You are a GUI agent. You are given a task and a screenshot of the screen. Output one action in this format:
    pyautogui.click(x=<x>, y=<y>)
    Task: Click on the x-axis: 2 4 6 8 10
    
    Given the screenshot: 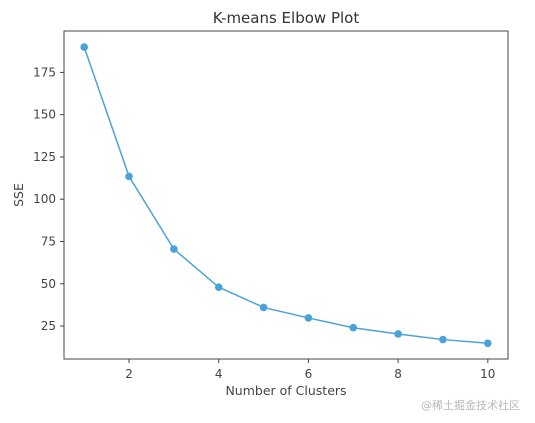 What is the action you would take?
    pyautogui.click(x=310, y=370)
    